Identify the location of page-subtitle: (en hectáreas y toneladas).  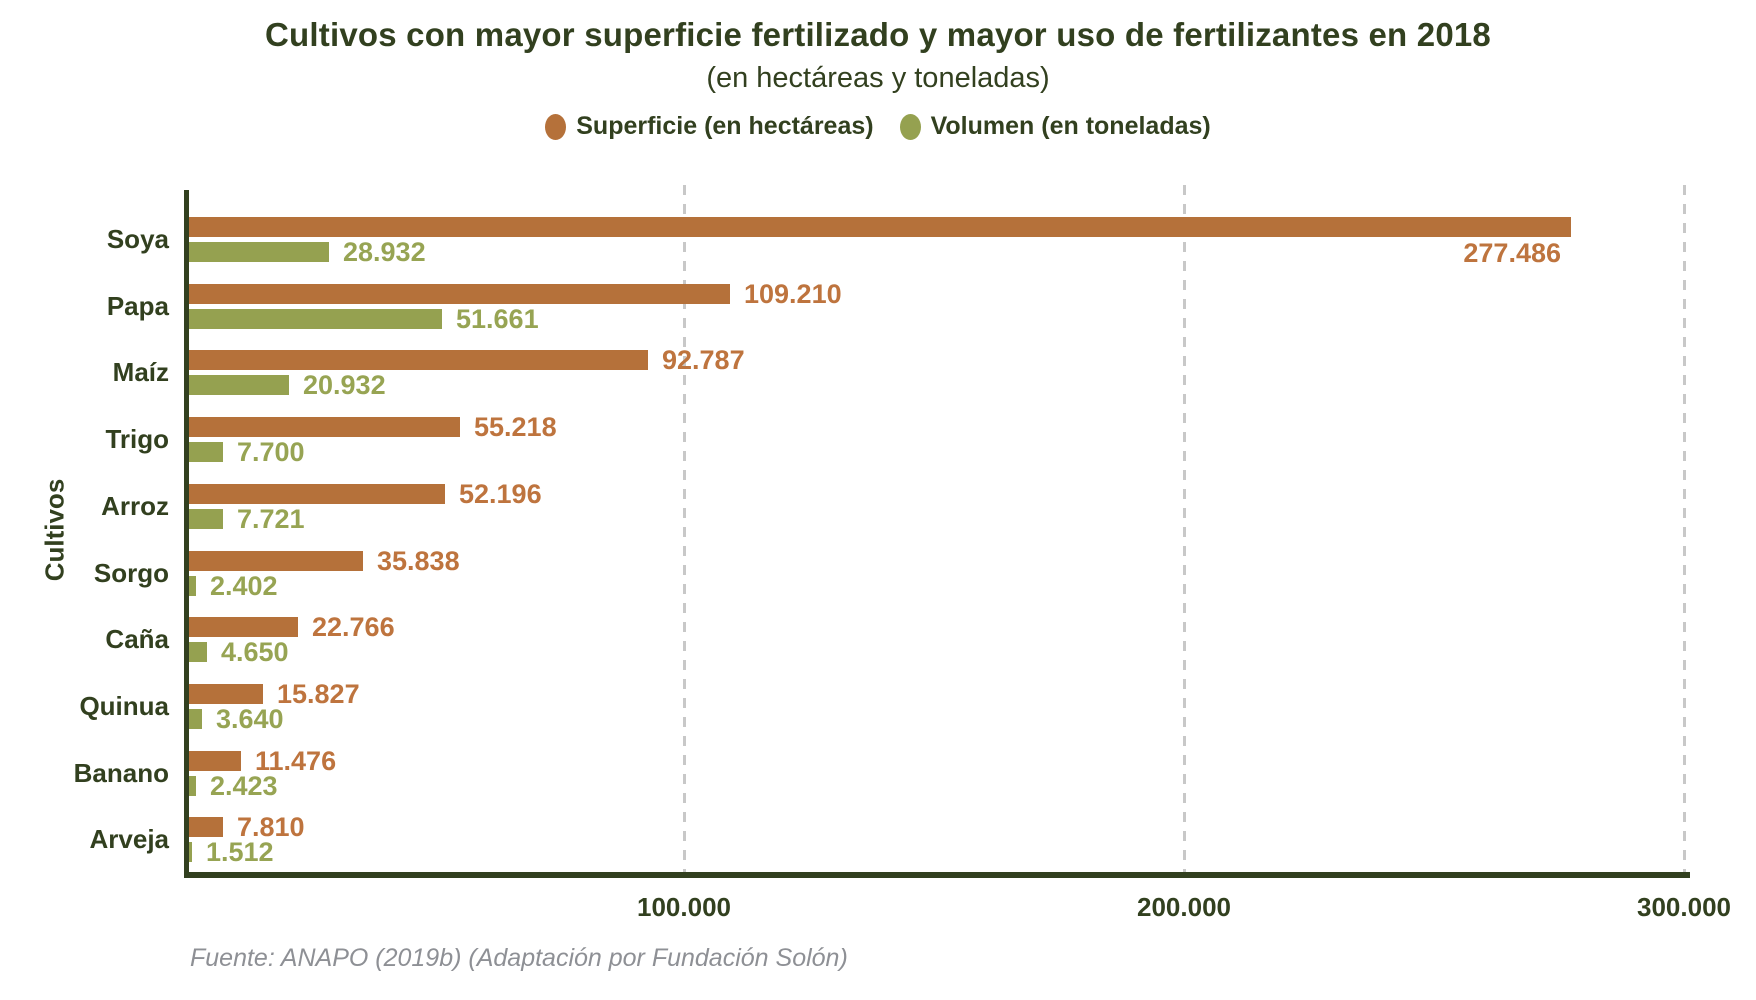
(878, 78).